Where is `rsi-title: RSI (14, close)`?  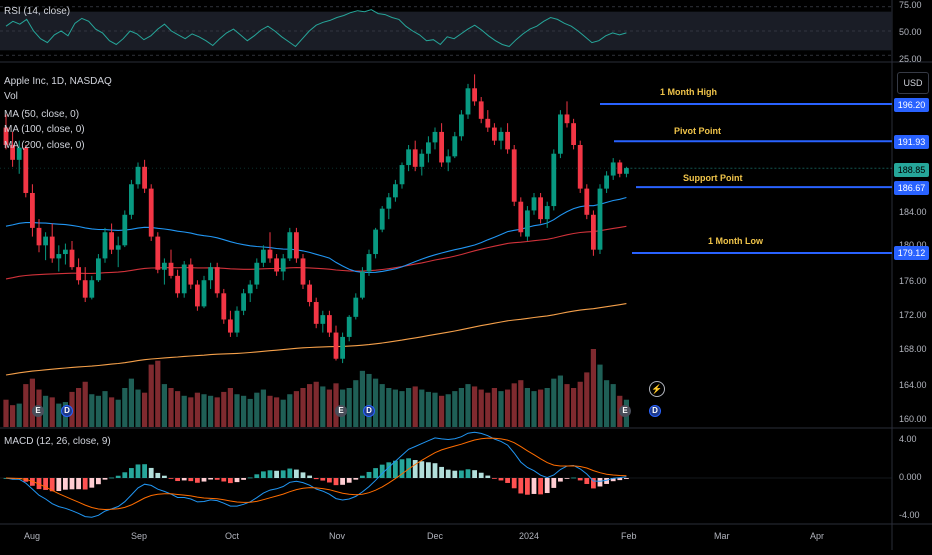 rsi-title: RSI (14, close) is located at coordinates (37, 11).